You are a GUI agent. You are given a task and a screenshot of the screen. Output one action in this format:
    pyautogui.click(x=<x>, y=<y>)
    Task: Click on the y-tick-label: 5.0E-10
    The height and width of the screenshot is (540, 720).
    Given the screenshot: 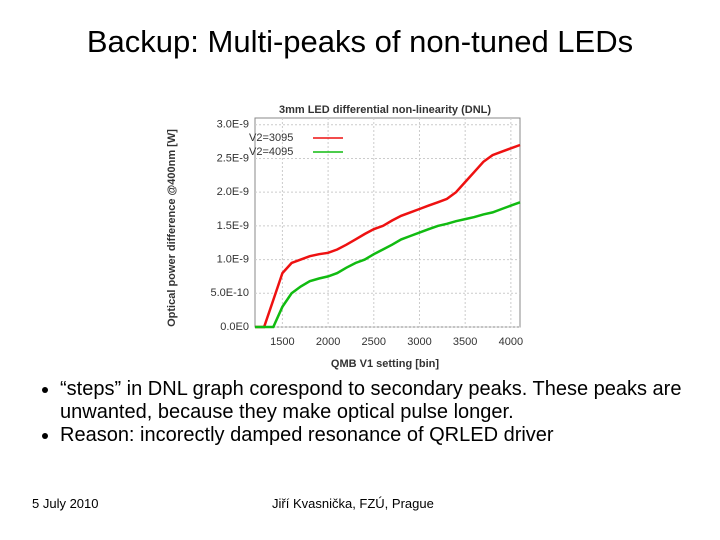 What is the action you would take?
    pyautogui.click(x=229, y=293)
    